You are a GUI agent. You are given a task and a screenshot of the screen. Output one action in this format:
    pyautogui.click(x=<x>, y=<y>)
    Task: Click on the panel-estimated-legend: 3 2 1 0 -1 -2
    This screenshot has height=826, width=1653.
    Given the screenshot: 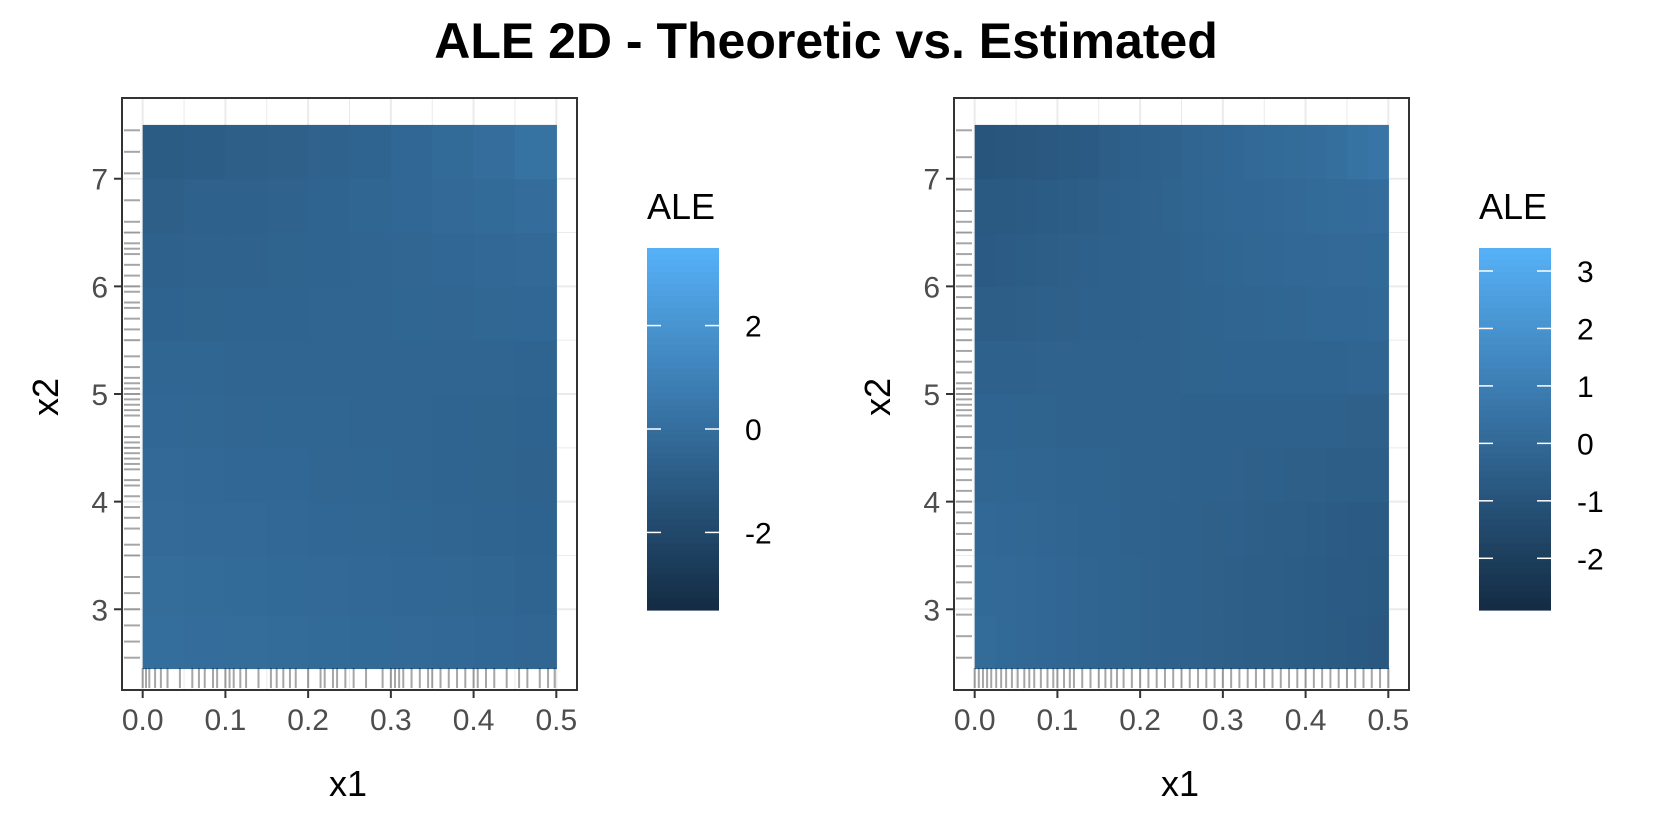 What is the action you would take?
    pyautogui.click(x=1541, y=429)
    